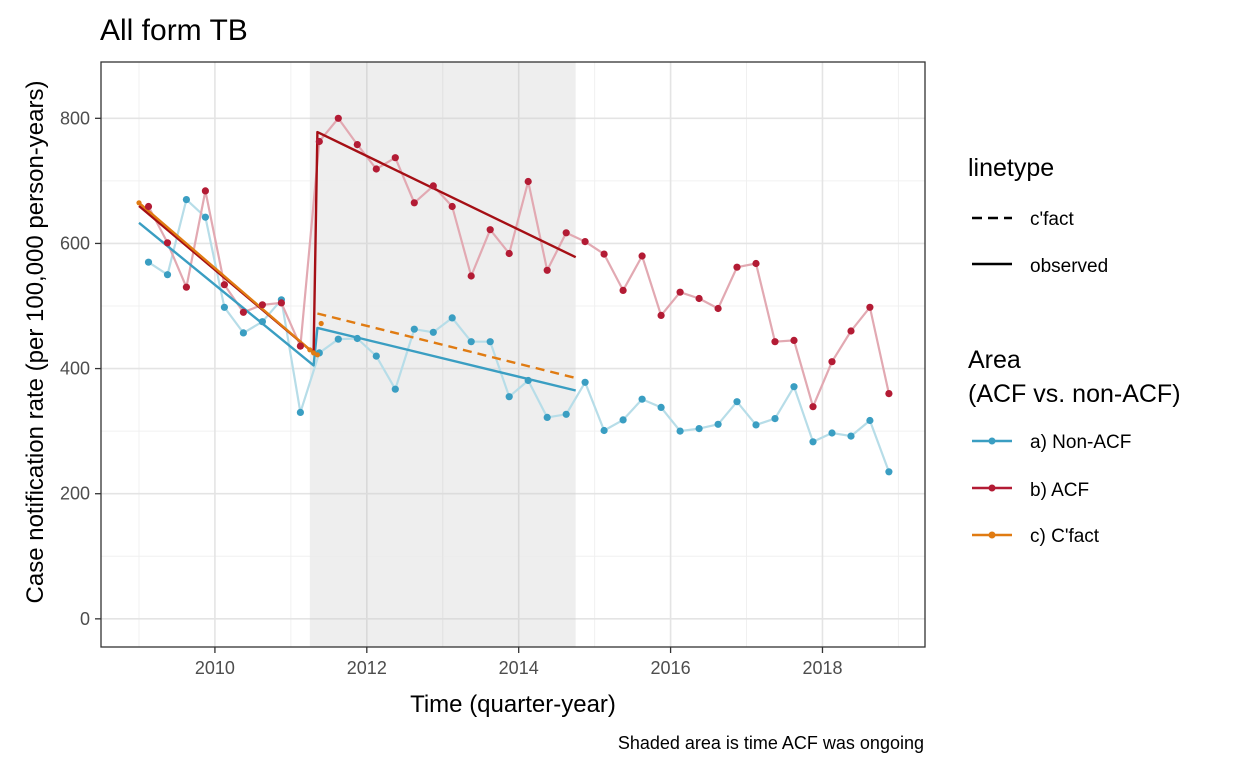  Describe the element at coordinates (174, 30) in the screenshot. I see `chart-title: All form TB` at that location.